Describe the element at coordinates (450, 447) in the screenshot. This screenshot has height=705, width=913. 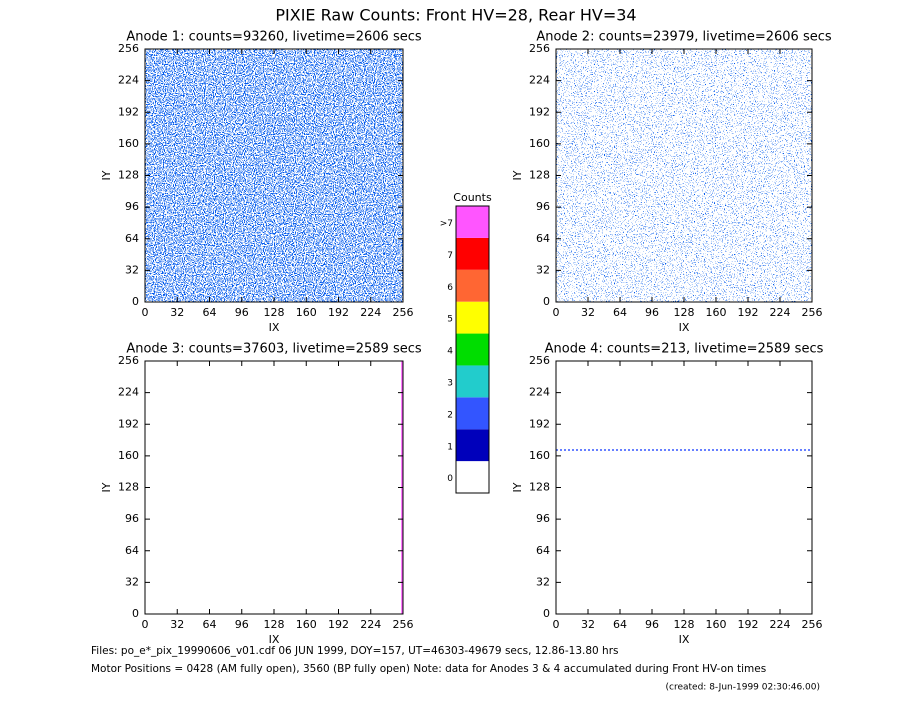
I see `colorbar-label: 1` at that location.